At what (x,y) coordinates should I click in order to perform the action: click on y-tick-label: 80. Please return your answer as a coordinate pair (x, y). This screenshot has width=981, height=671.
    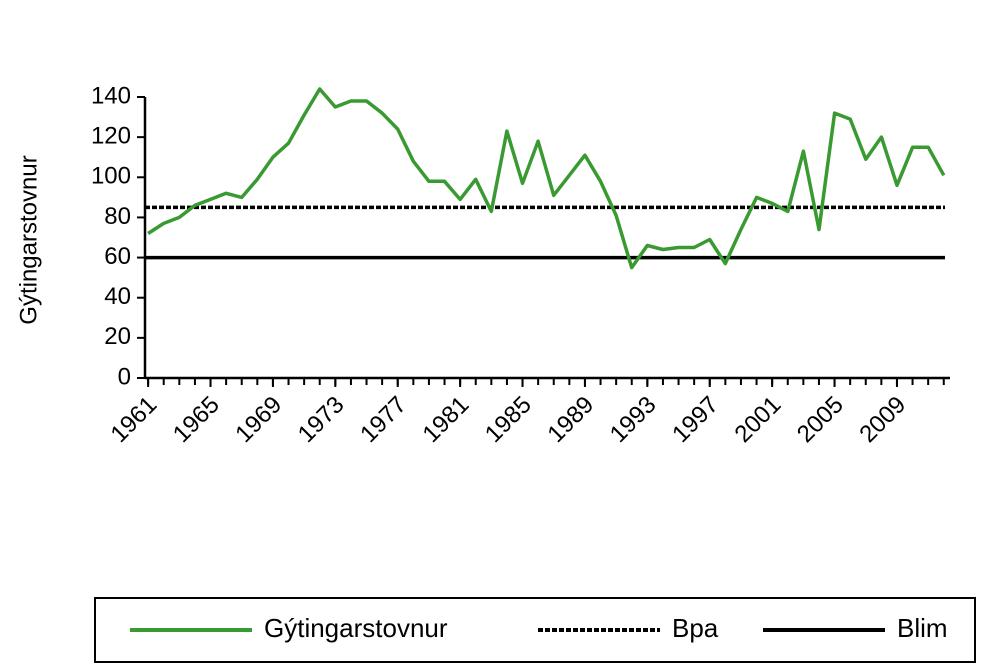
    Looking at the image, I should click on (117, 216).